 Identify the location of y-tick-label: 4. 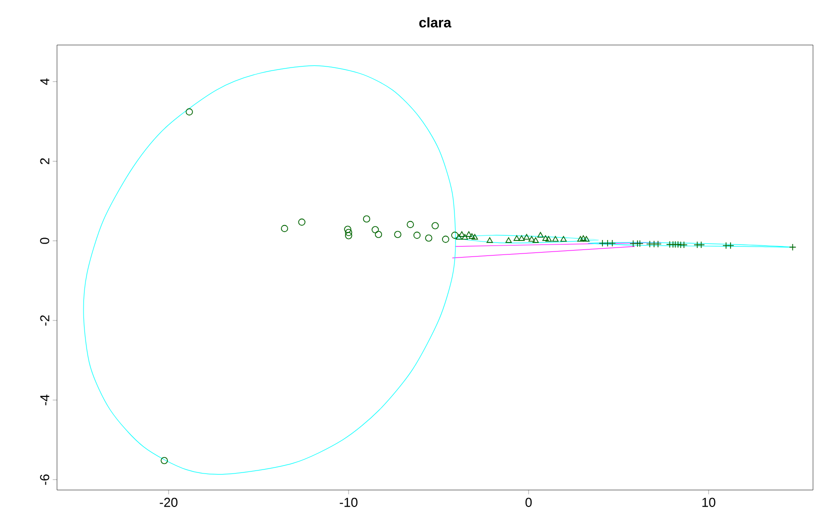
(45, 81).